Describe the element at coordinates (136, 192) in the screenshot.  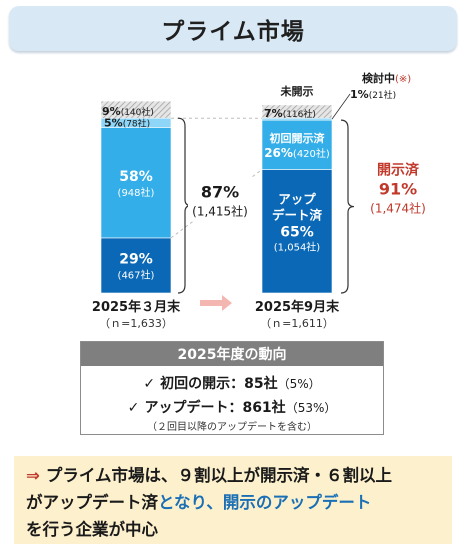
I see `data-label: (948社)` at that location.